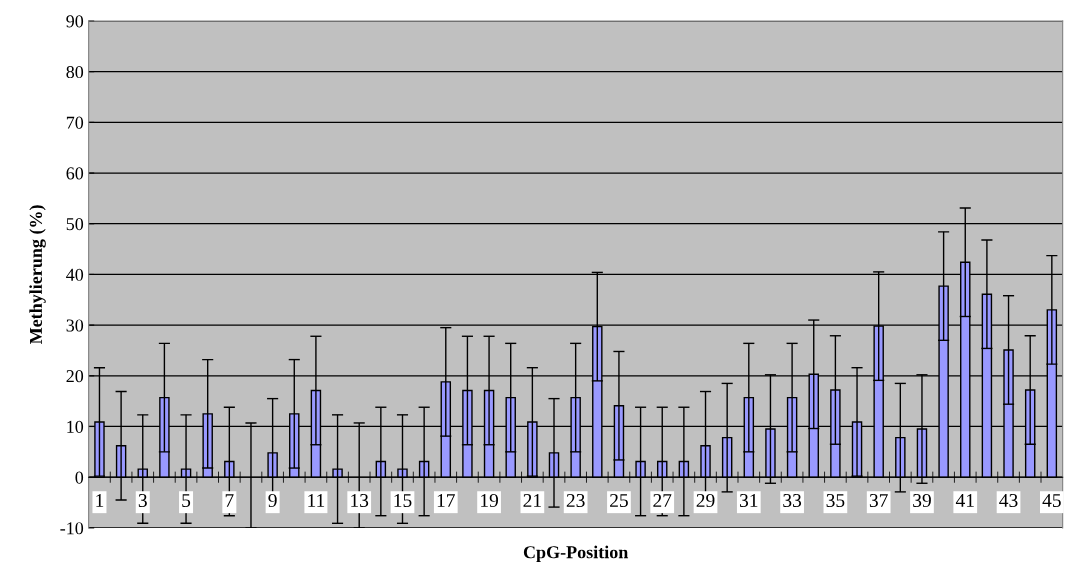 The height and width of the screenshot is (567, 1068). What do you see at coordinates (75, 426) in the screenshot?
I see `y-tick-label: 10` at bounding box center [75, 426].